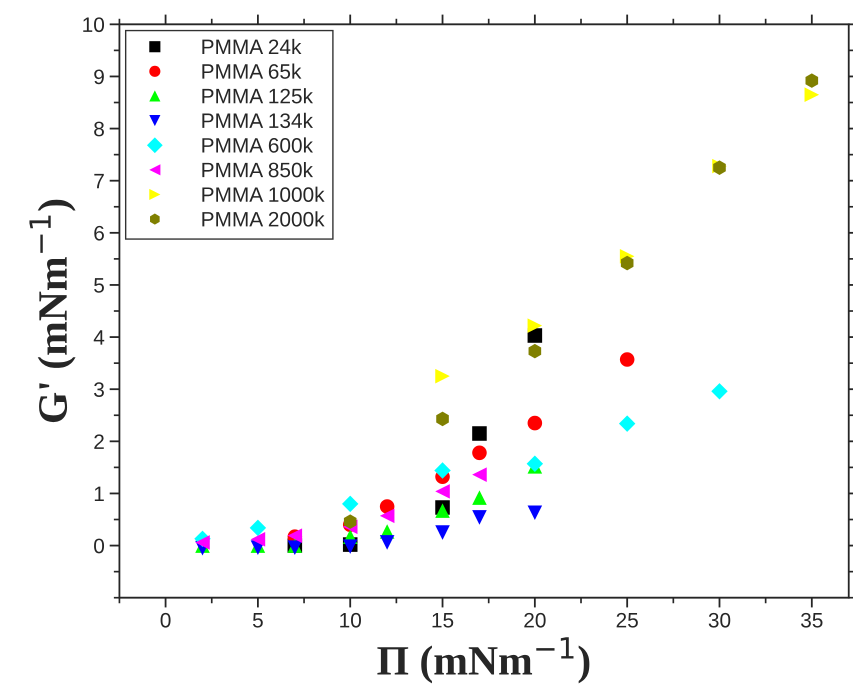 Image resolution: width=853 pixels, height=695 pixels. I want to click on y-tick-label: 9, so click(99, 76).